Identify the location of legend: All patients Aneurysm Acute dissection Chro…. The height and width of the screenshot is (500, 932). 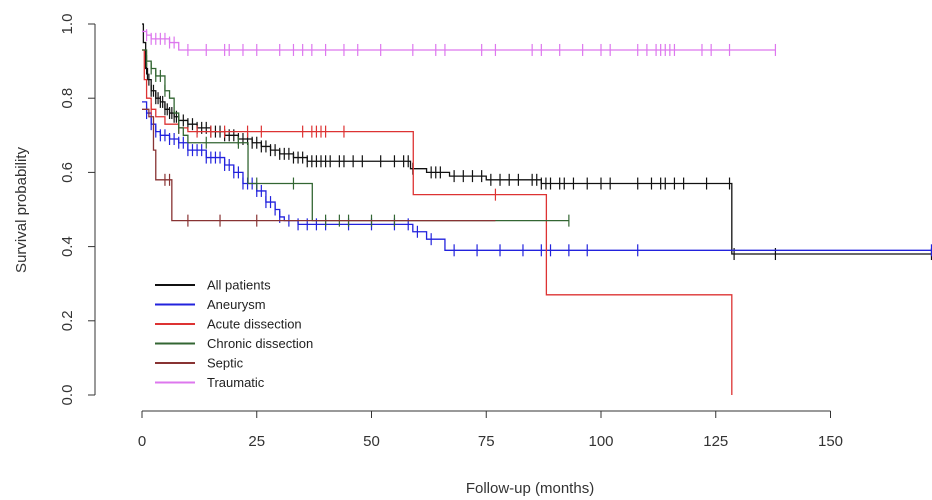
(234, 334).